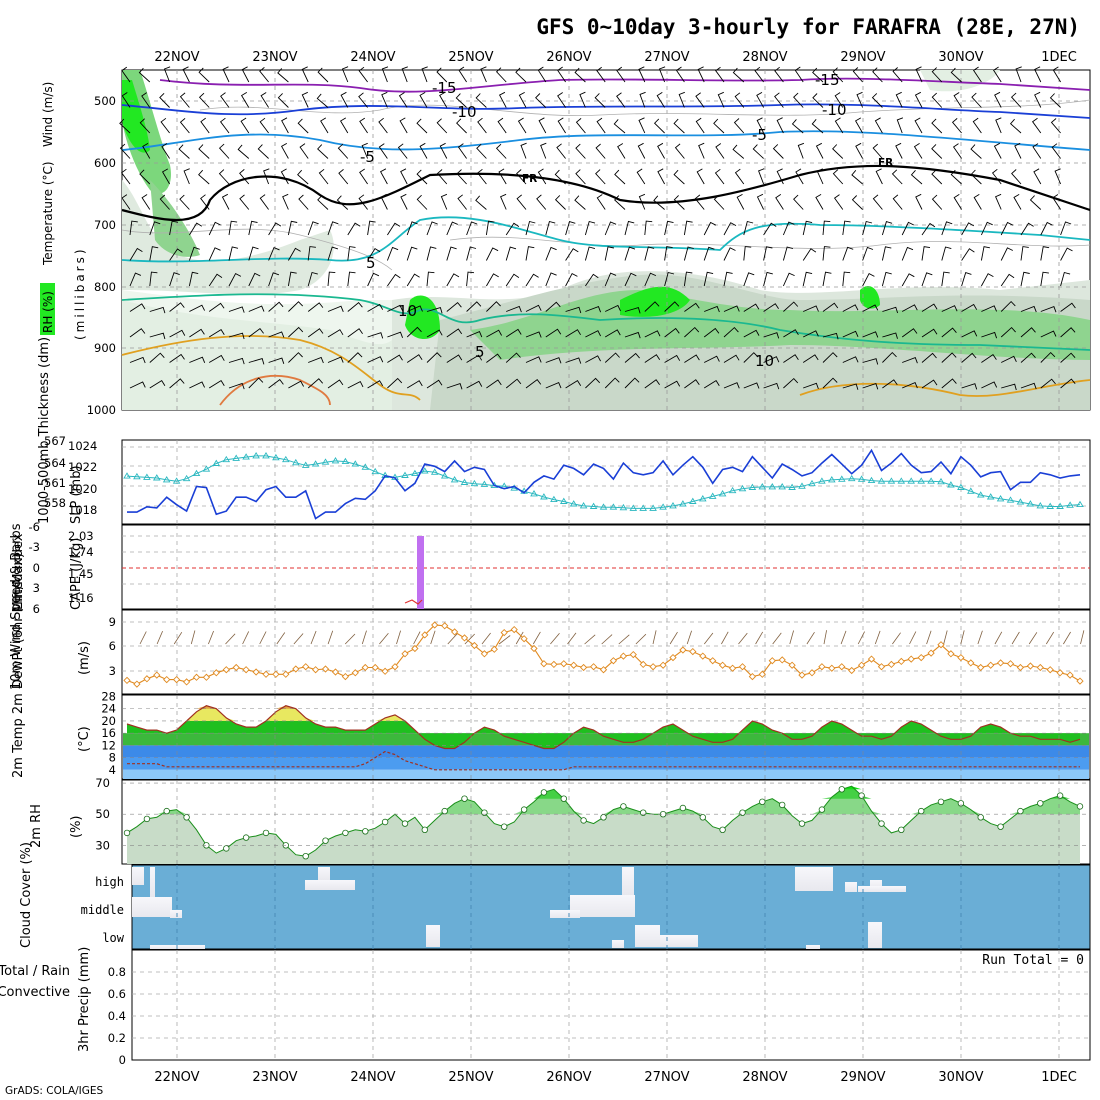  I want to click on cape-tick-0: 2.03, so click(81, 536).